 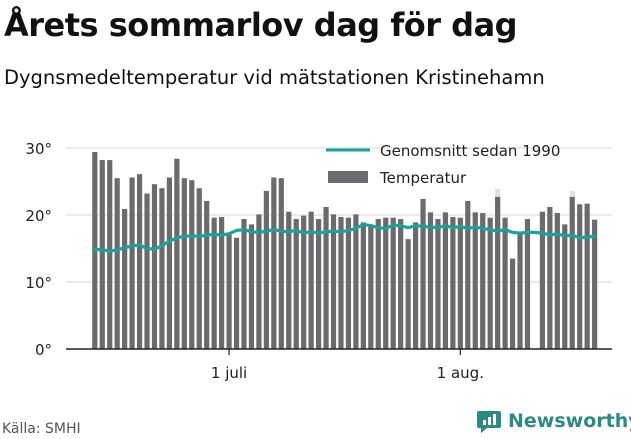 What do you see at coordinates (489, 422) in the screenshot?
I see `newsworthy-logo-icon` at bounding box center [489, 422].